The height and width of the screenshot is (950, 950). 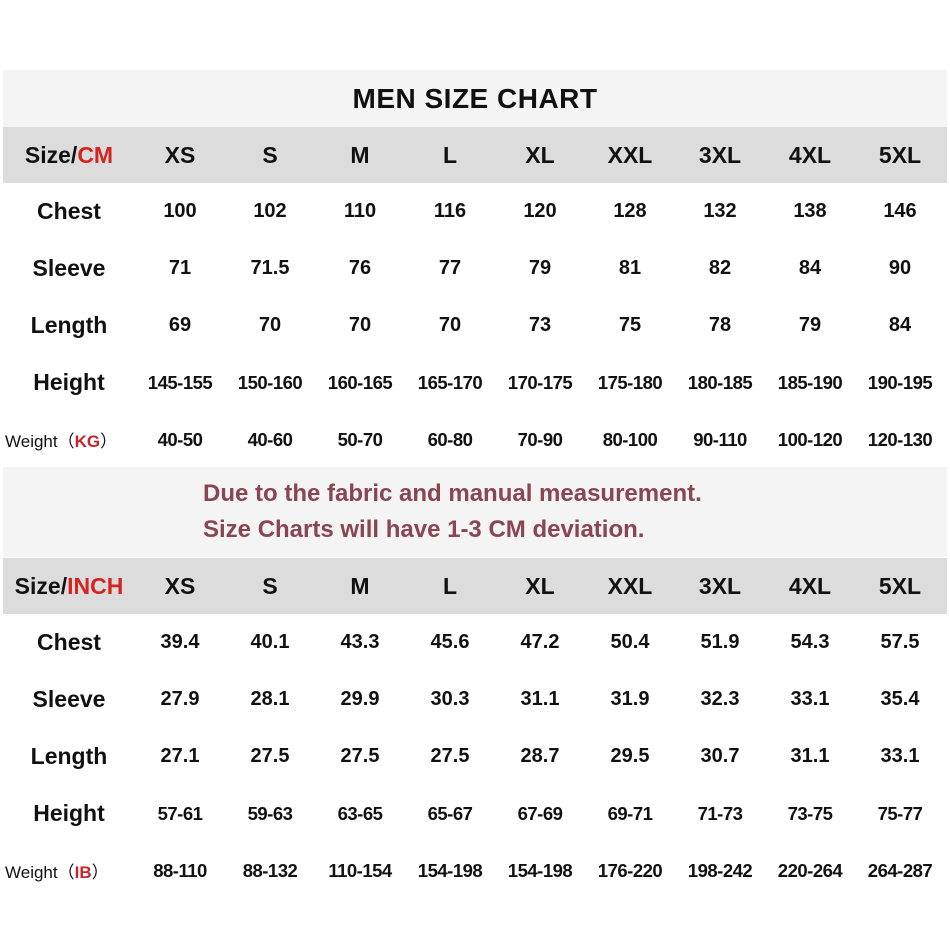 I want to click on table-cell: 138, so click(x=810, y=211).